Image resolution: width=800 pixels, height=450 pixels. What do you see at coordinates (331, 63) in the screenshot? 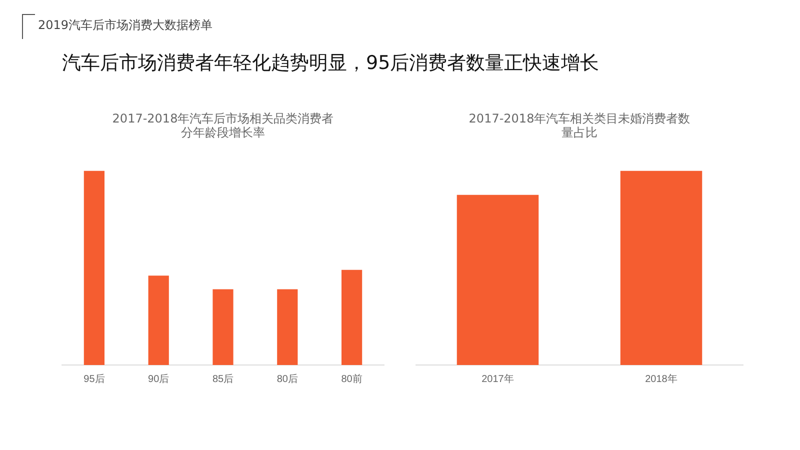
I see `text: 汽车后市场消费者年轻化趋势明显，95后消费者数量正快速增长` at bounding box center [331, 63].